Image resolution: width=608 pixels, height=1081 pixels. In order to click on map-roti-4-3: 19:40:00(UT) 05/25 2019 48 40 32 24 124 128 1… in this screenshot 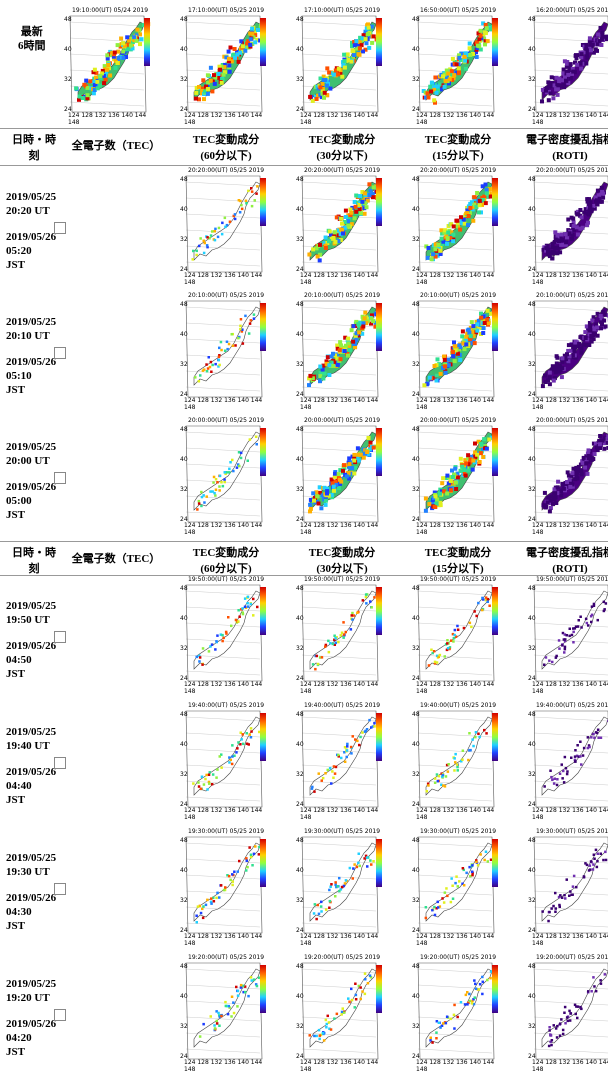, I will do `click(568, 761)`.